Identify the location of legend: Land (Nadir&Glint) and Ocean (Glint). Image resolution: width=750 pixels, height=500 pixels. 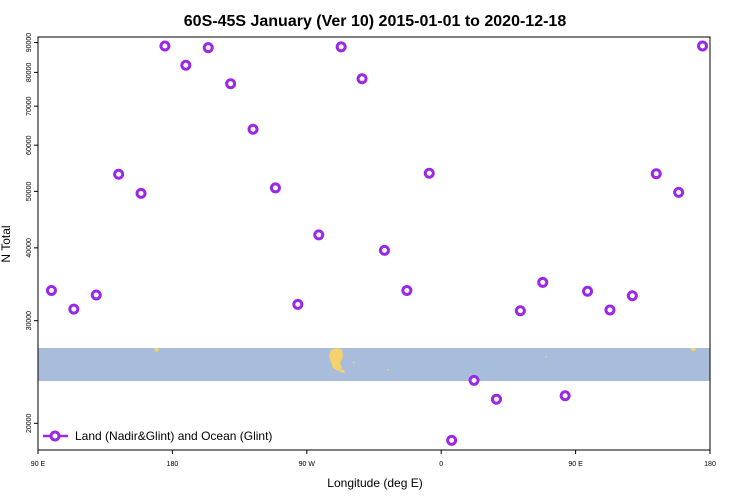
(157, 436).